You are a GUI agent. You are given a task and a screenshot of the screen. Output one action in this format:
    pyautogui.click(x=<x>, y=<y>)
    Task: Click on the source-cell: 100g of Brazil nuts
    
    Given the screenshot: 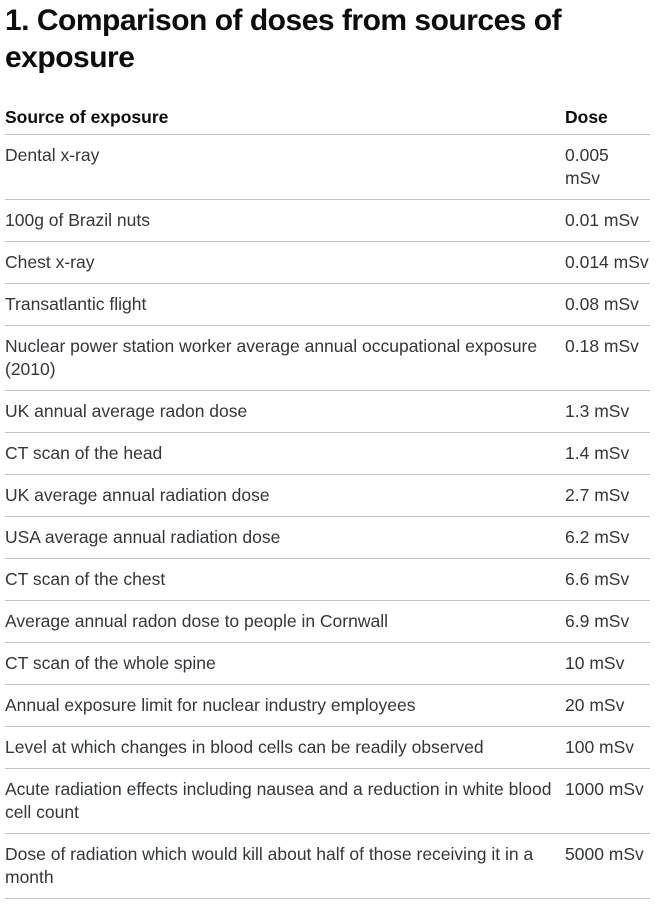 What is the action you would take?
    pyautogui.click(x=285, y=220)
    